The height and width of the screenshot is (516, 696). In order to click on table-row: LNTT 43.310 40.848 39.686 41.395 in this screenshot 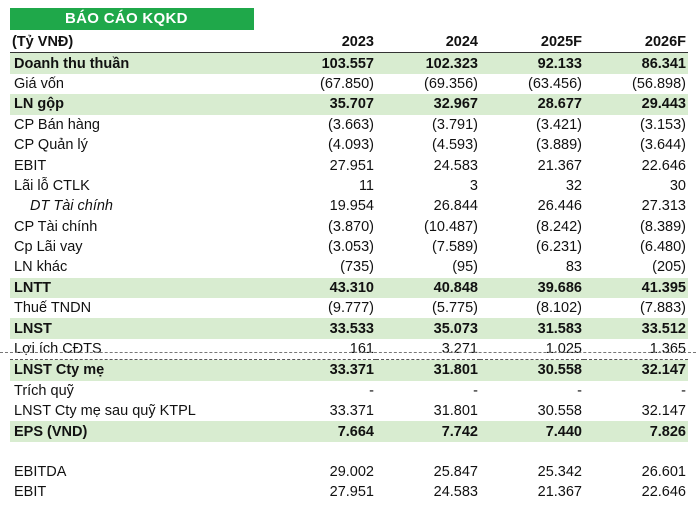, I will do `click(349, 288)`.